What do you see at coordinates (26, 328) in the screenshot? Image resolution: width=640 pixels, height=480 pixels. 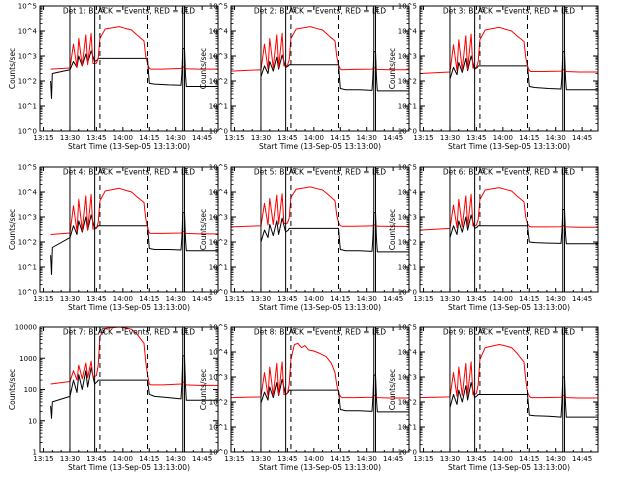 I see `y-tick-label: 10000` at bounding box center [26, 328].